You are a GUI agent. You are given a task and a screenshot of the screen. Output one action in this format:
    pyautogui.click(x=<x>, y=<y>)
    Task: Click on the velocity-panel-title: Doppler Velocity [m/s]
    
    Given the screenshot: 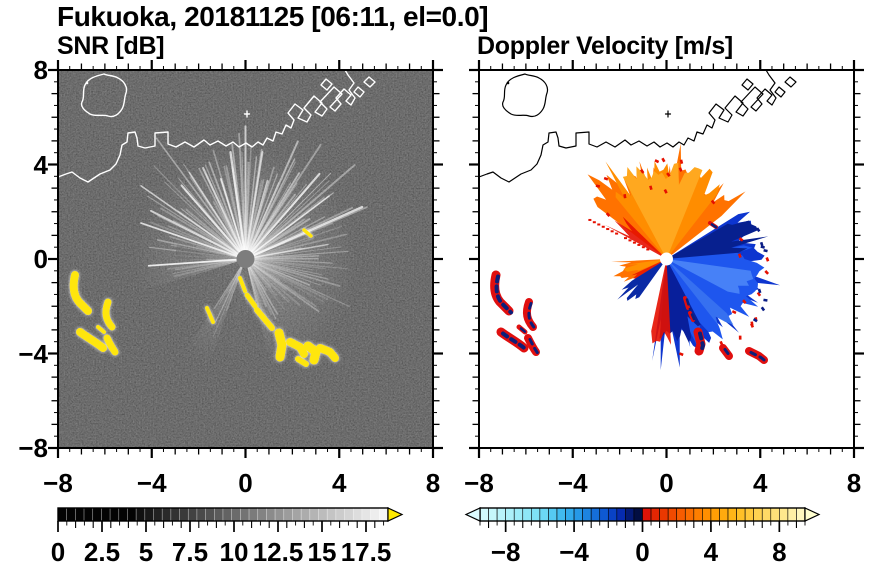 What is the action you would take?
    pyautogui.click(x=605, y=46)
    